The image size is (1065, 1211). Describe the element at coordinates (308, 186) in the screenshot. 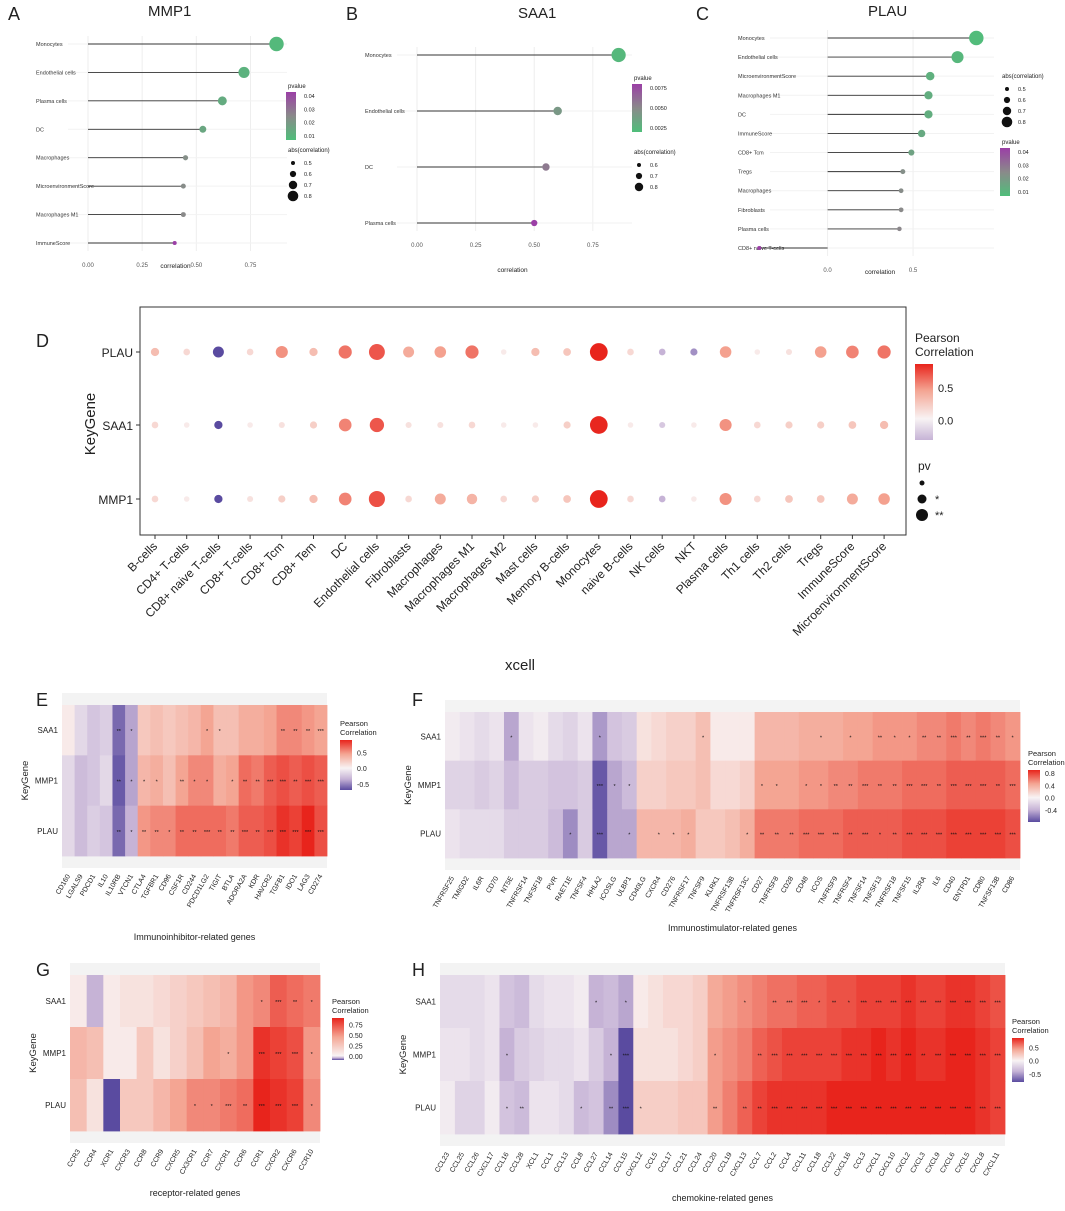

I see `size-legend-tick-A: 0.7` at that location.